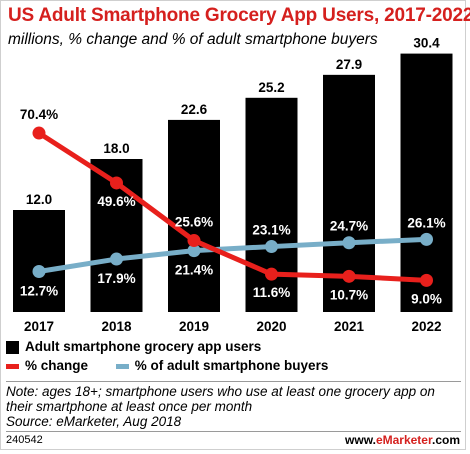 The width and height of the screenshot is (470, 454). What do you see at coordinates (39, 199) in the screenshot?
I see `bar-label-2017: 12.0` at bounding box center [39, 199].